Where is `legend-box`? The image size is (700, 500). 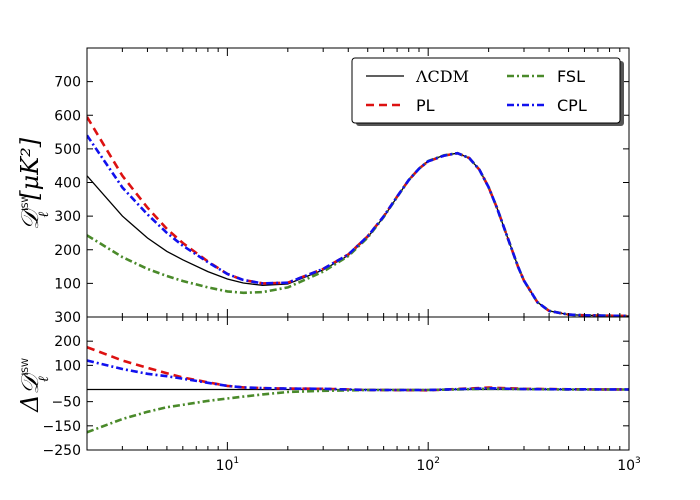
legend-box is located at coordinates (486, 90).